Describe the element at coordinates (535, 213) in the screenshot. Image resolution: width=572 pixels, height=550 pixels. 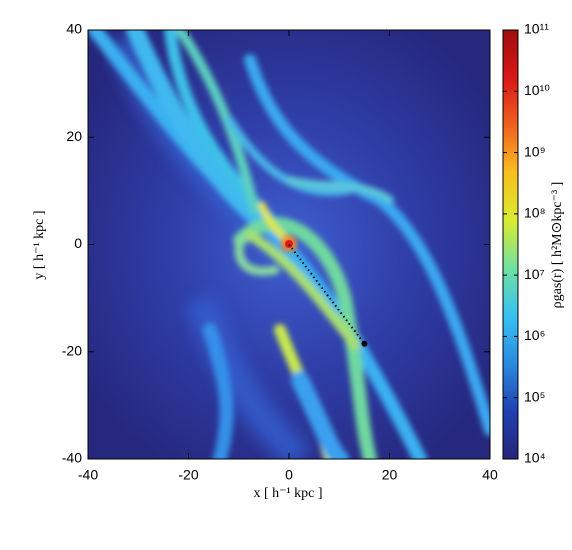
I see `colorbar-tick-label: 10⁸` at that location.